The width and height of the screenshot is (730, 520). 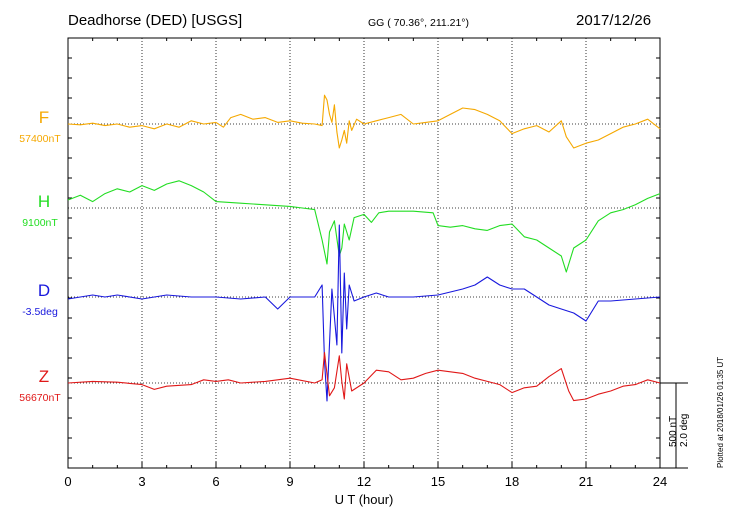 I want to click on series-line-F, so click(x=364, y=121).